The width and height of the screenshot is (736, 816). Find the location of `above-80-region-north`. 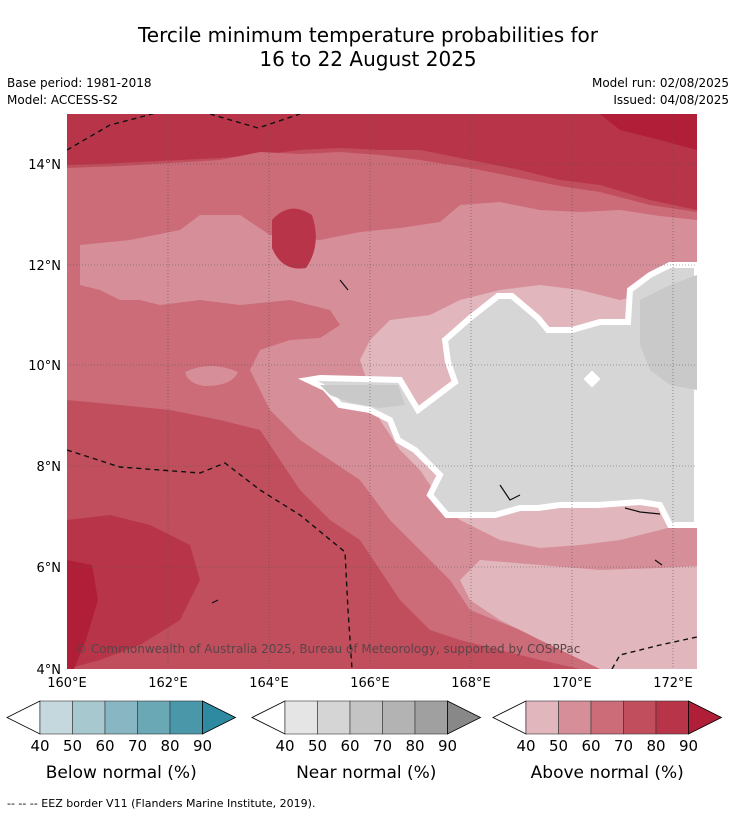

above-80-region-north is located at coordinates (382, 162).